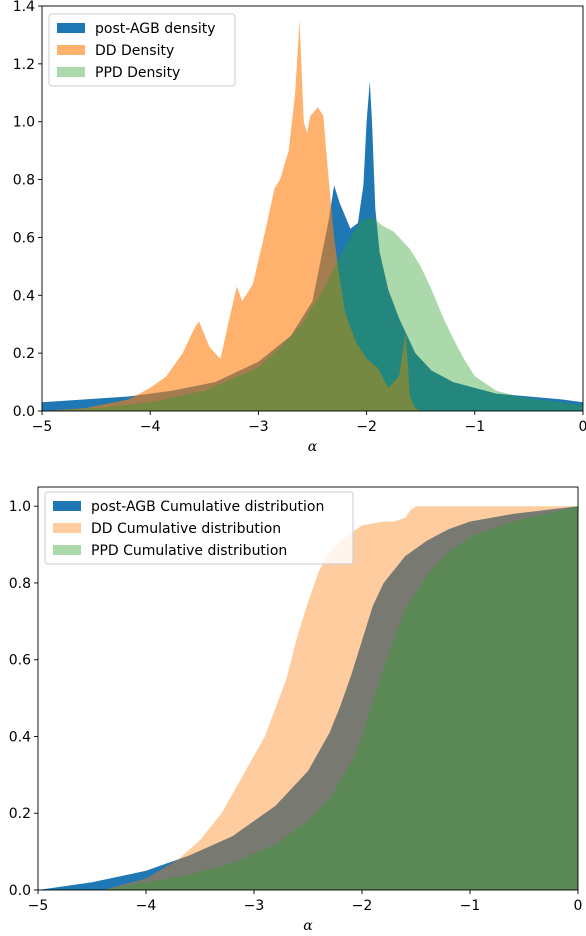  I want to click on legend-entry: DD Cumulative distribution, so click(186, 529).